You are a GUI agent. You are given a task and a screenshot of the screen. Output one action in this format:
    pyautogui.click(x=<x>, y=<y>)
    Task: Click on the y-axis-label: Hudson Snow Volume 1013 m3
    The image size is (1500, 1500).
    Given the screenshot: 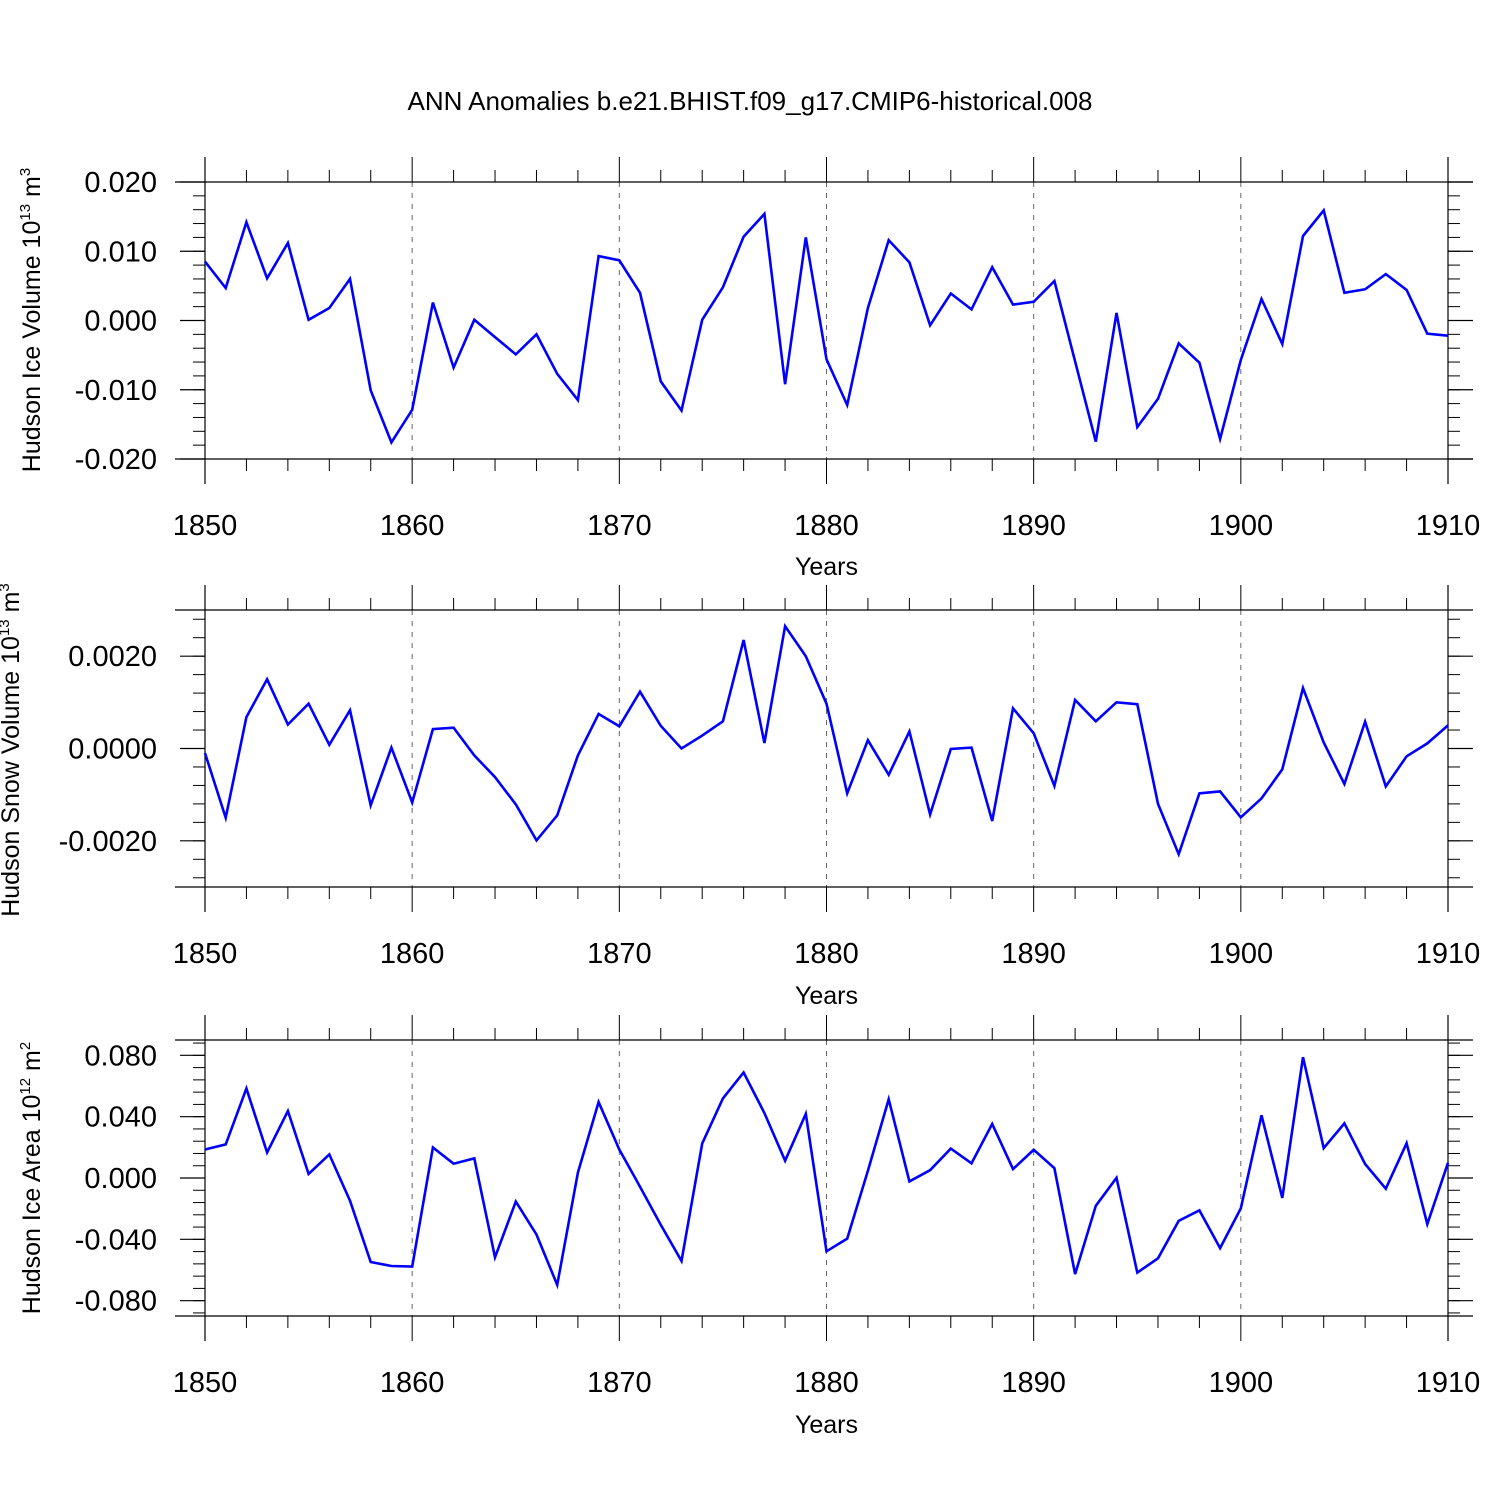 What is the action you would take?
    pyautogui.click(x=12, y=750)
    